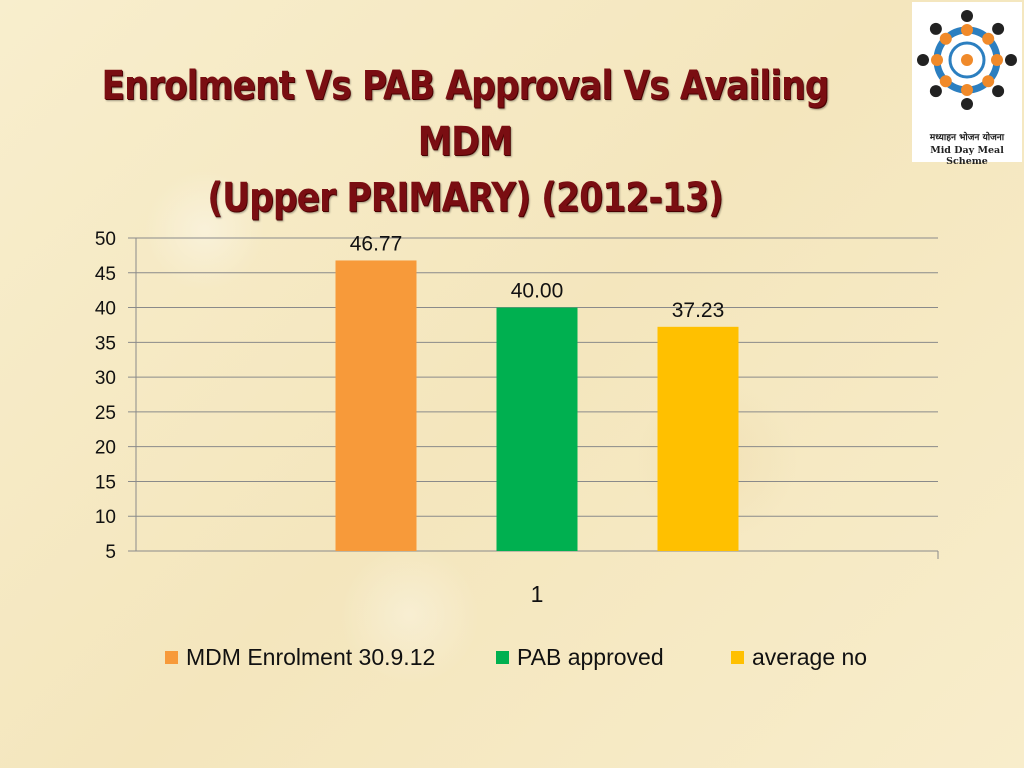 The image size is (1024, 768). I want to click on data-label: 46.77, so click(376, 243).